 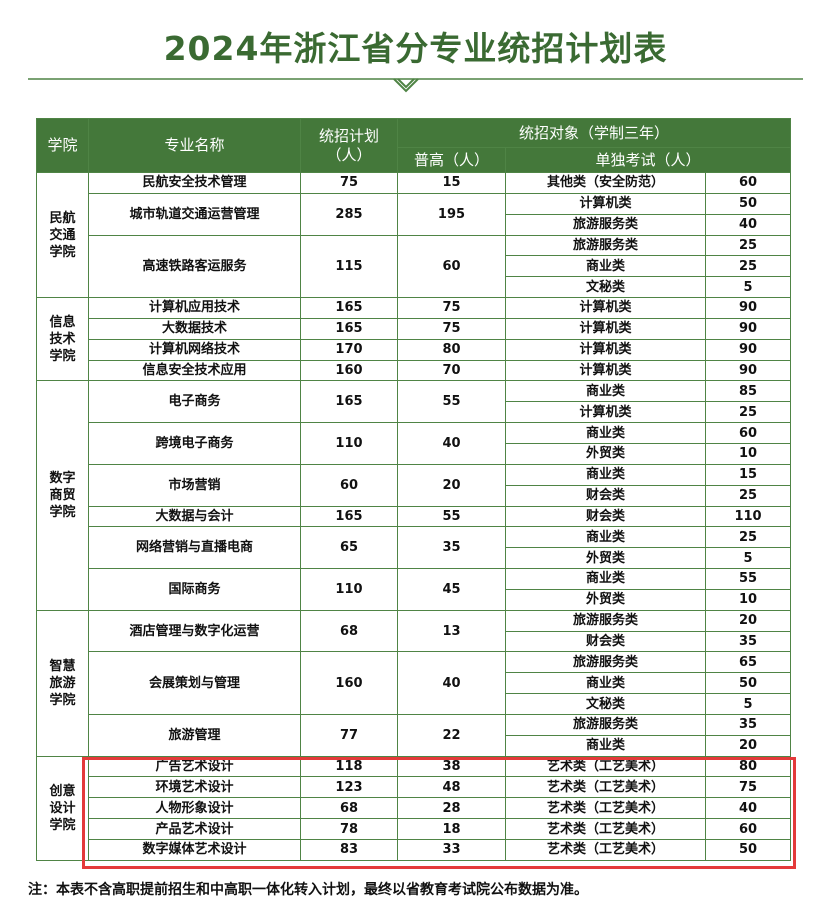 What do you see at coordinates (194, 349) in the screenshot?
I see `major-name: 计算机网络技术` at bounding box center [194, 349].